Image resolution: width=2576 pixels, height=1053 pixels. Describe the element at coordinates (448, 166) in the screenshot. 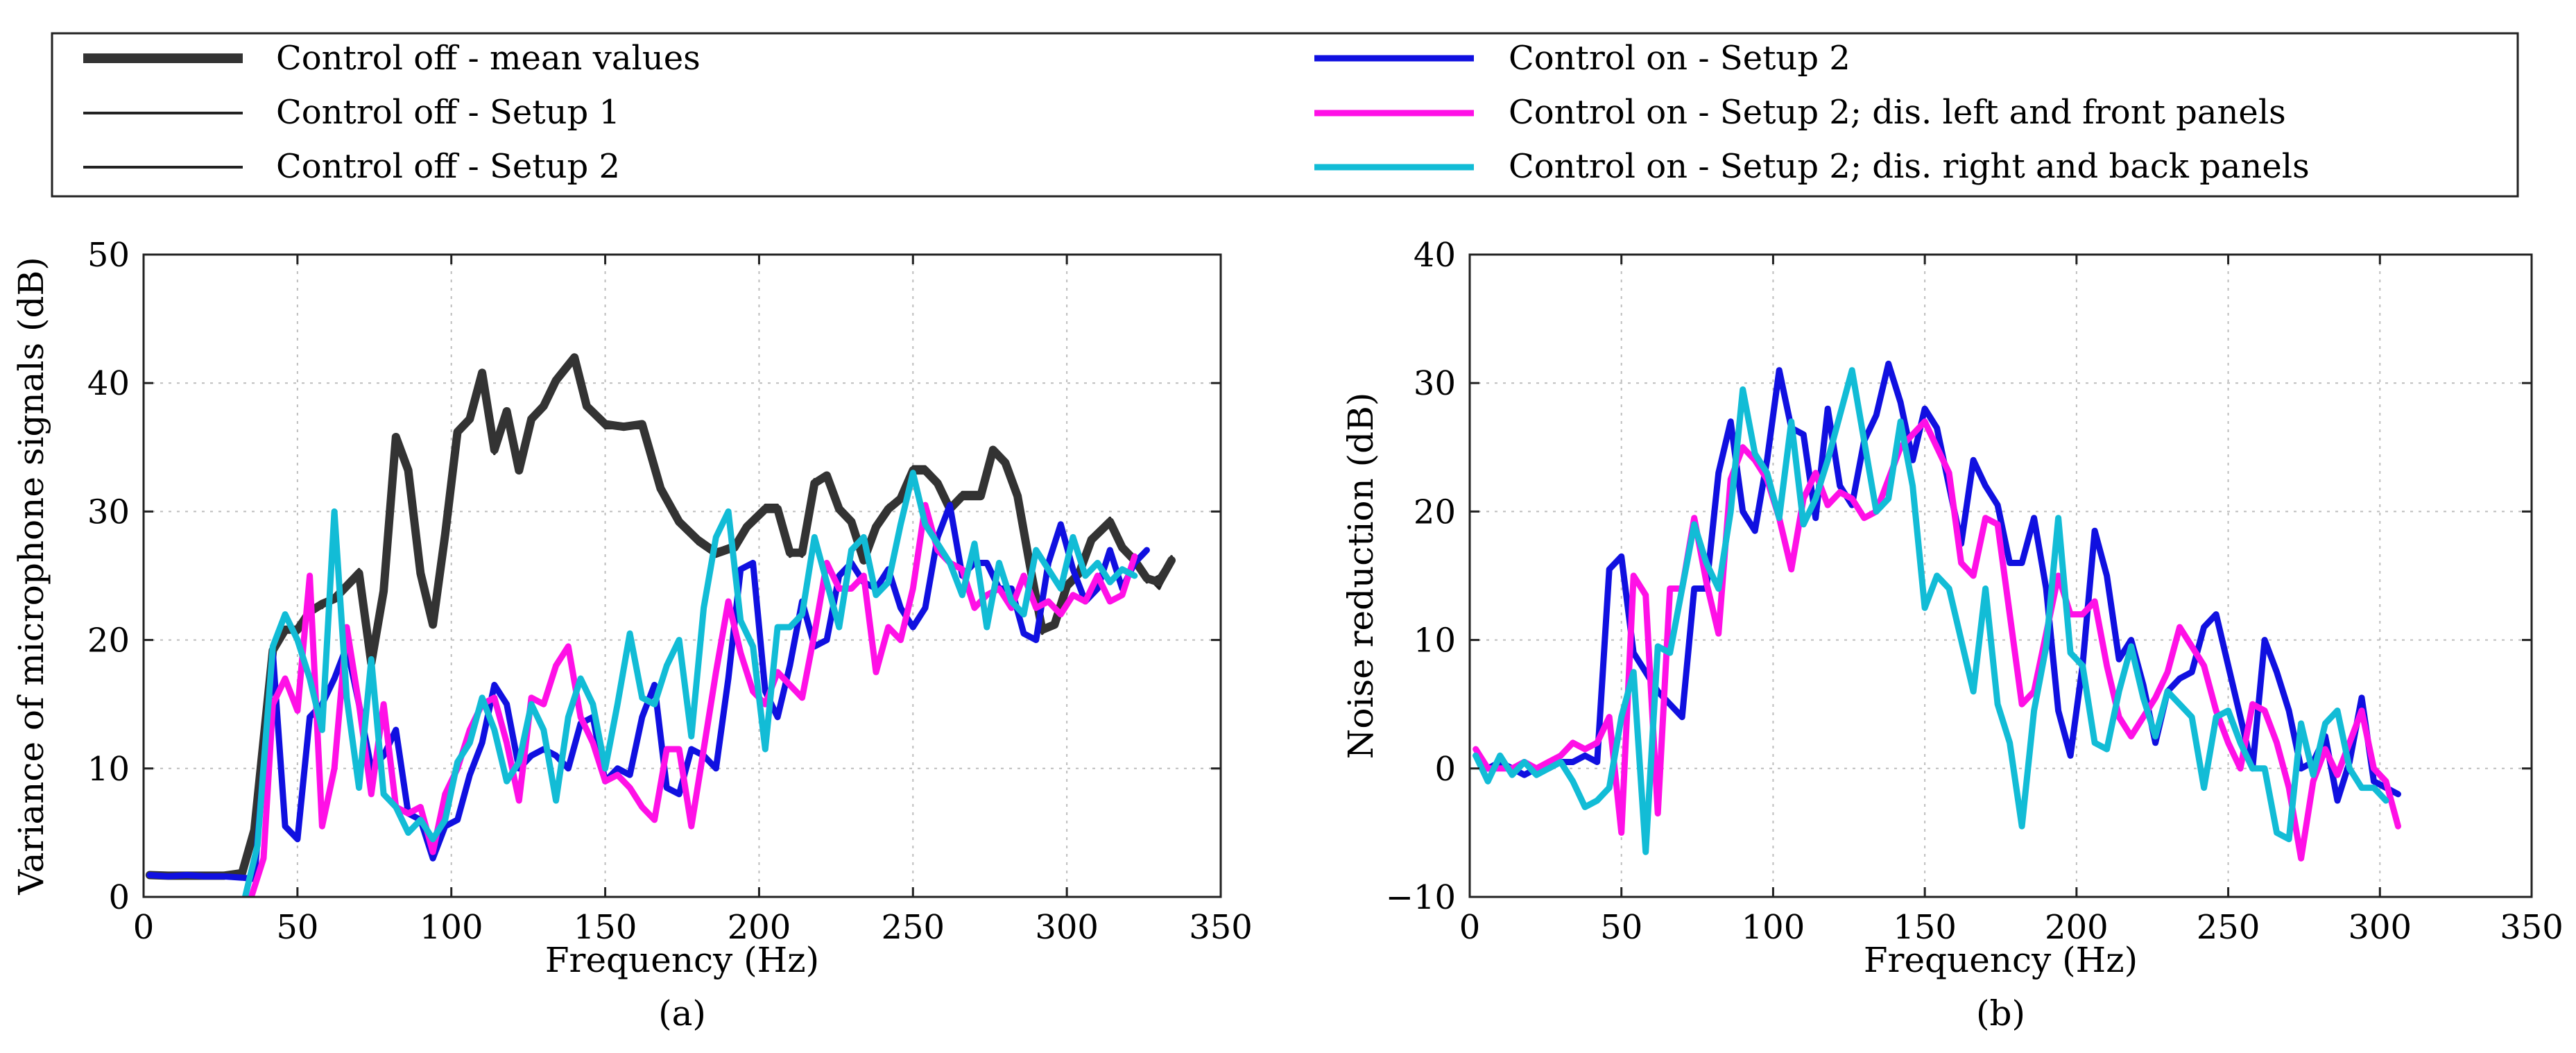

I see `legend-label-2: Control off - Setup 2` at that location.